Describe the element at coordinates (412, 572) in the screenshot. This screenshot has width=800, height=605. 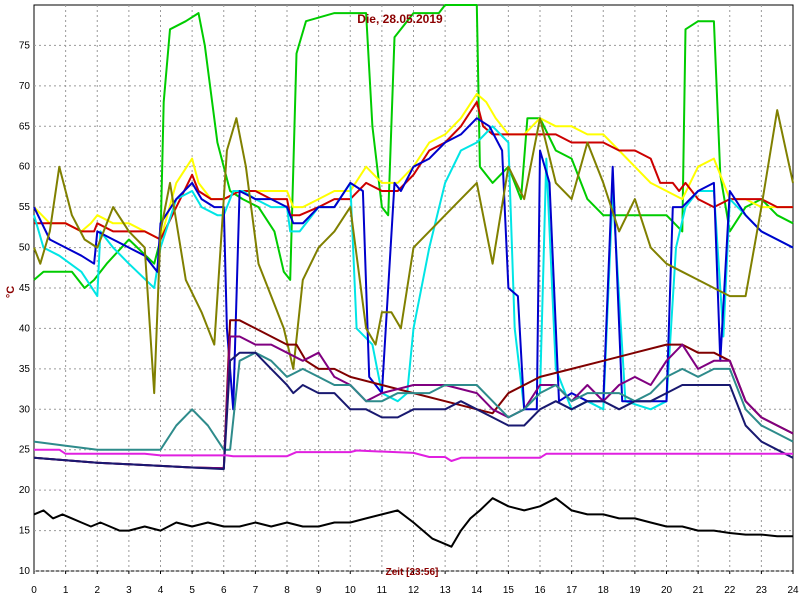
I see `x-axis-label: Zeit [23:56]` at that location.